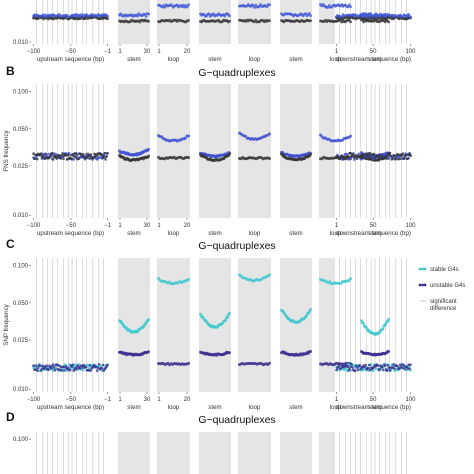 This screenshot has width=474, height=474. What do you see at coordinates (70, 233) in the screenshot?
I see `segment-axis-label: upstream sequence (bp)` at bounding box center [70, 233].